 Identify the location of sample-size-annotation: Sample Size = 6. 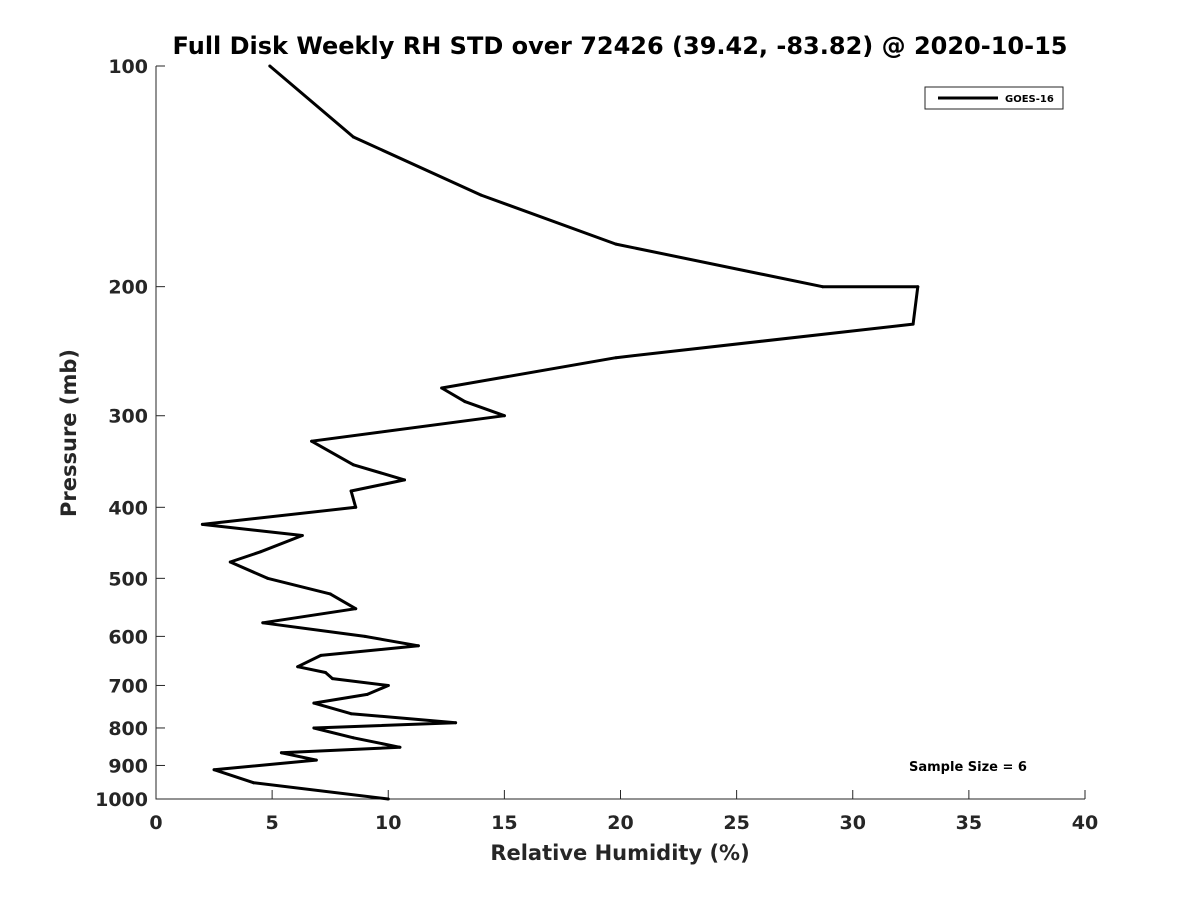
(968, 767).